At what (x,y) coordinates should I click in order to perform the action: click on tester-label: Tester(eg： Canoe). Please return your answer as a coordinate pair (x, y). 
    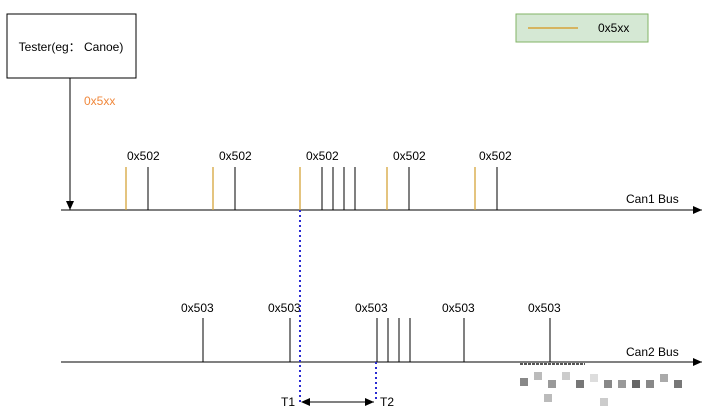
    Looking at the image, I should click on (71, 47).